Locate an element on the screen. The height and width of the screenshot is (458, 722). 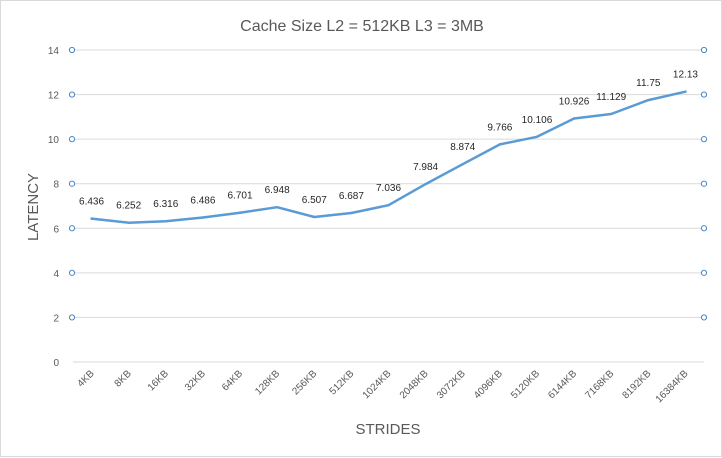
x-tick-label: 8KB is located at coordinates (123, 378).